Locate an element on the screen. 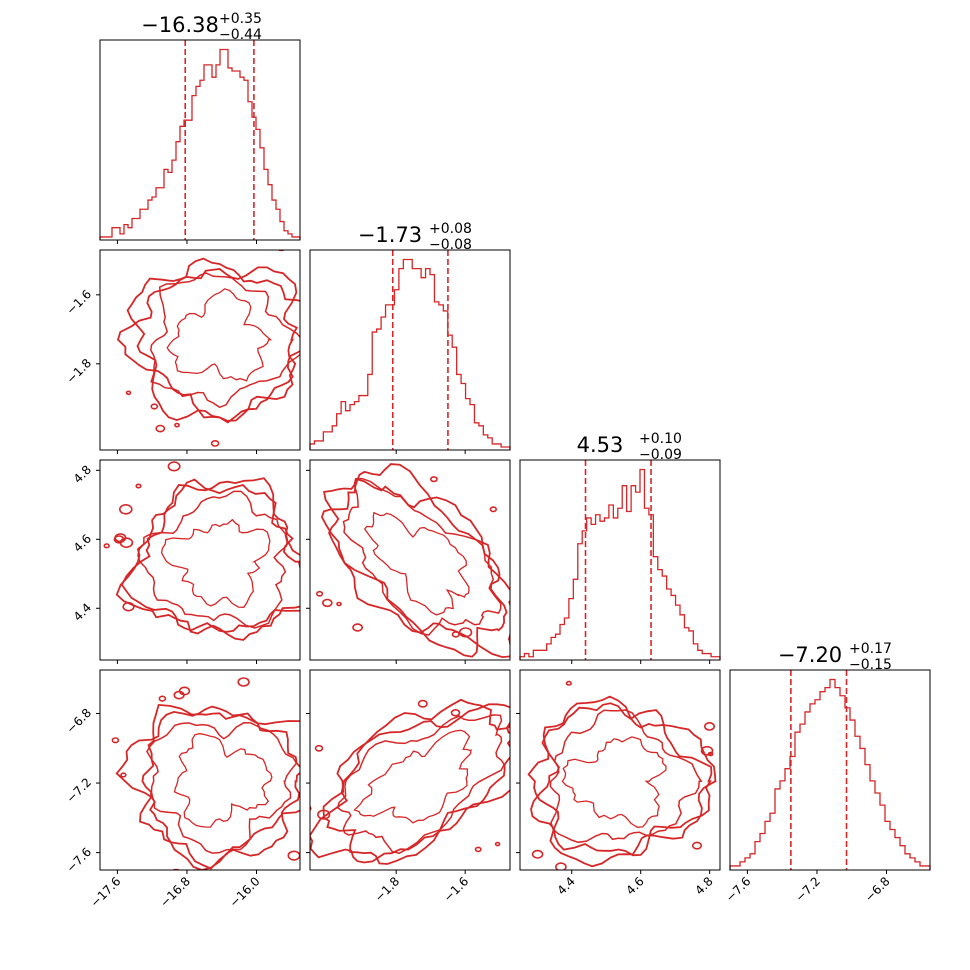 Image resolution: width=970 pixels, height=970 pixels. xtick-label-col2-1: −1.8 is located at coordinates (387, 889).